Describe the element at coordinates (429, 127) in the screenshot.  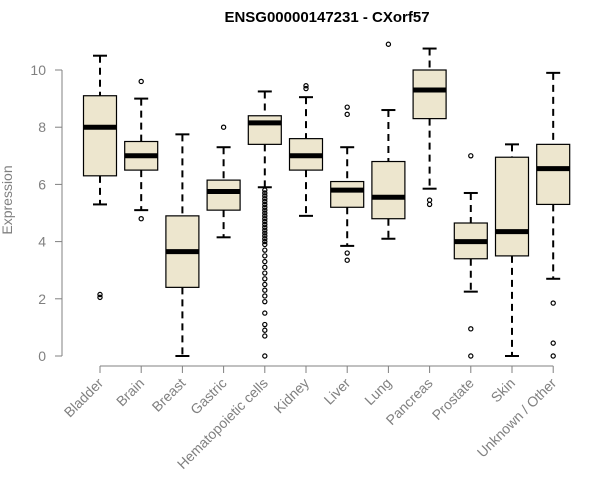
I see `box-pancreas` at that location.